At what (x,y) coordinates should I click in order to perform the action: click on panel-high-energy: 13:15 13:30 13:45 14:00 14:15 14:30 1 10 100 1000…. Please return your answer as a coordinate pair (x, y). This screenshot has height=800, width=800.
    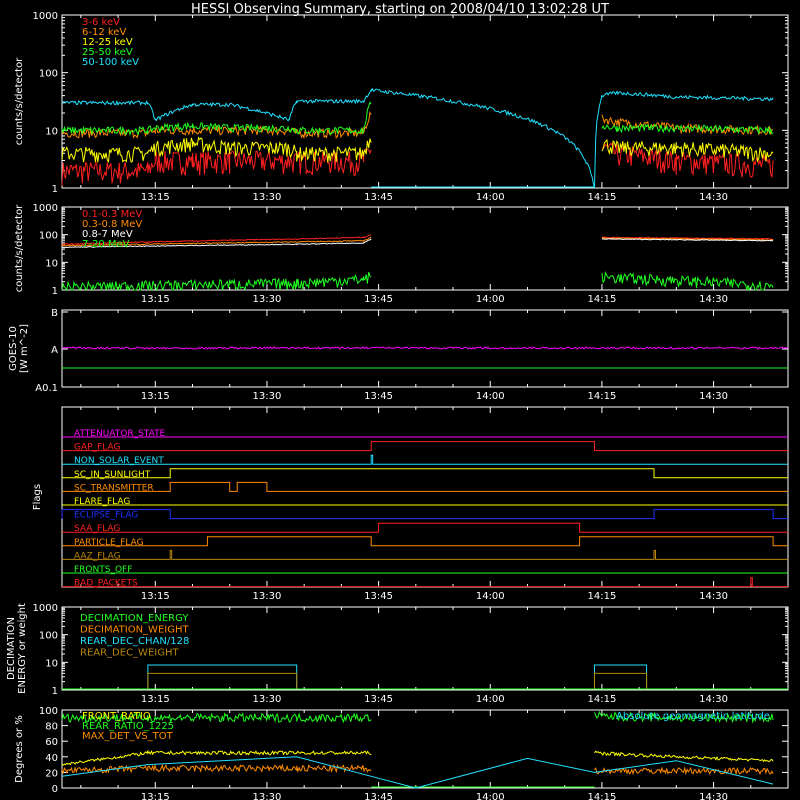
    Looking at the image, I should click on (401, 254).